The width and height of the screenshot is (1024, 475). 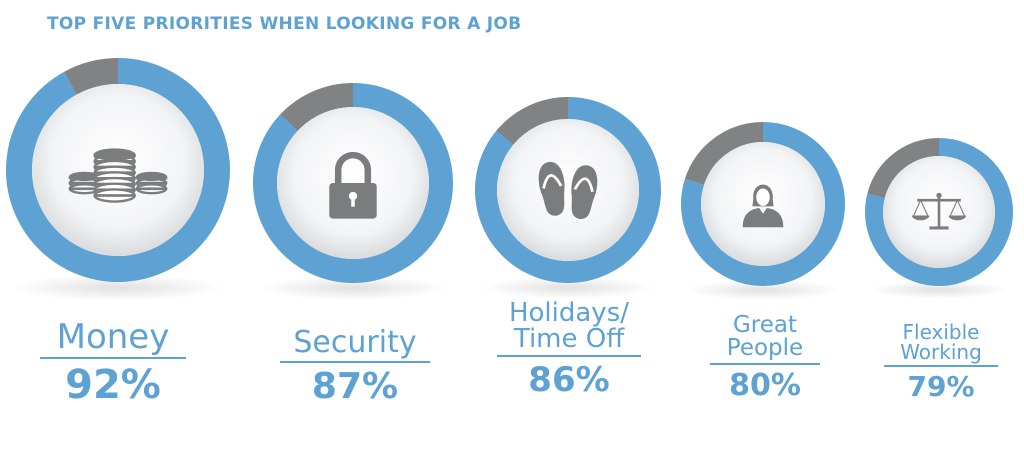 I want to click on category-label: Flexible Working 79%, so click(x=941, y=361).